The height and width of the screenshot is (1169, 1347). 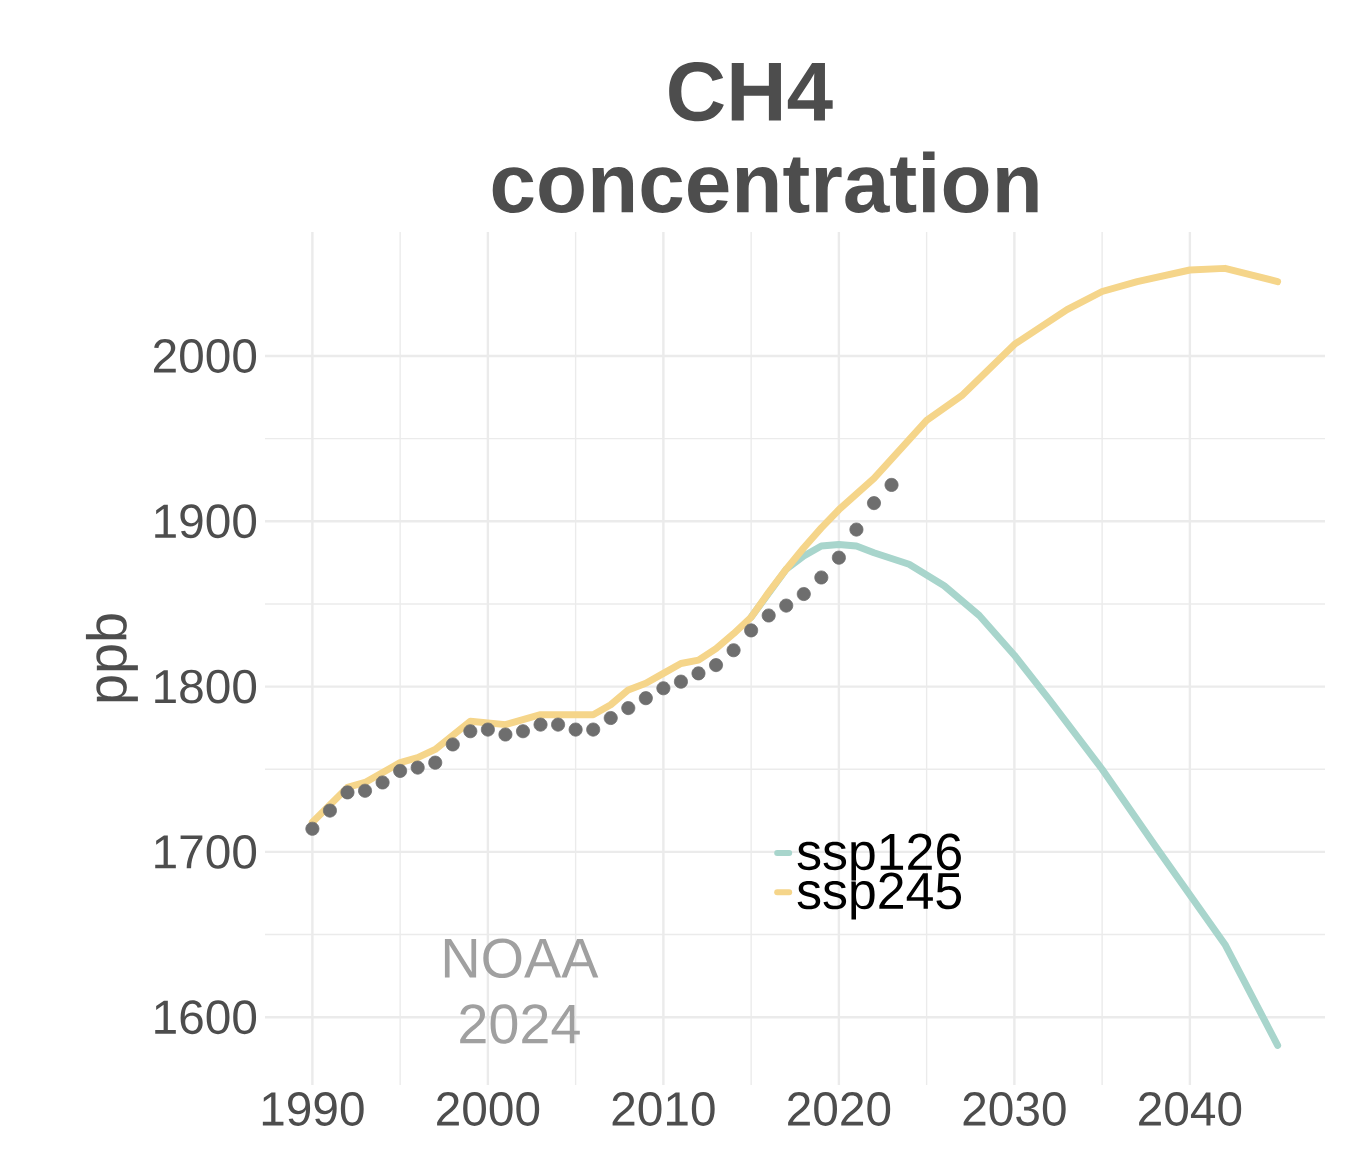 I want to click on x-tick-label: 2030, so click(x=1014, y=1109).